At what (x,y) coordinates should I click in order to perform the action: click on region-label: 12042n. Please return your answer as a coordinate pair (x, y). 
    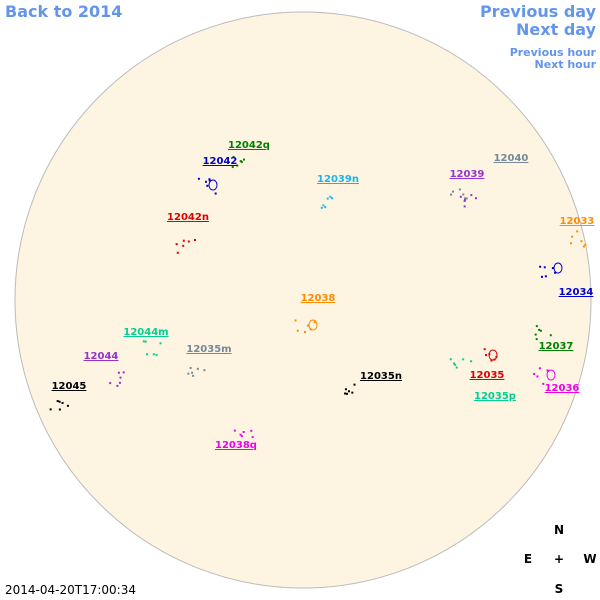
    Looking at the image, I should click on (188, 217).